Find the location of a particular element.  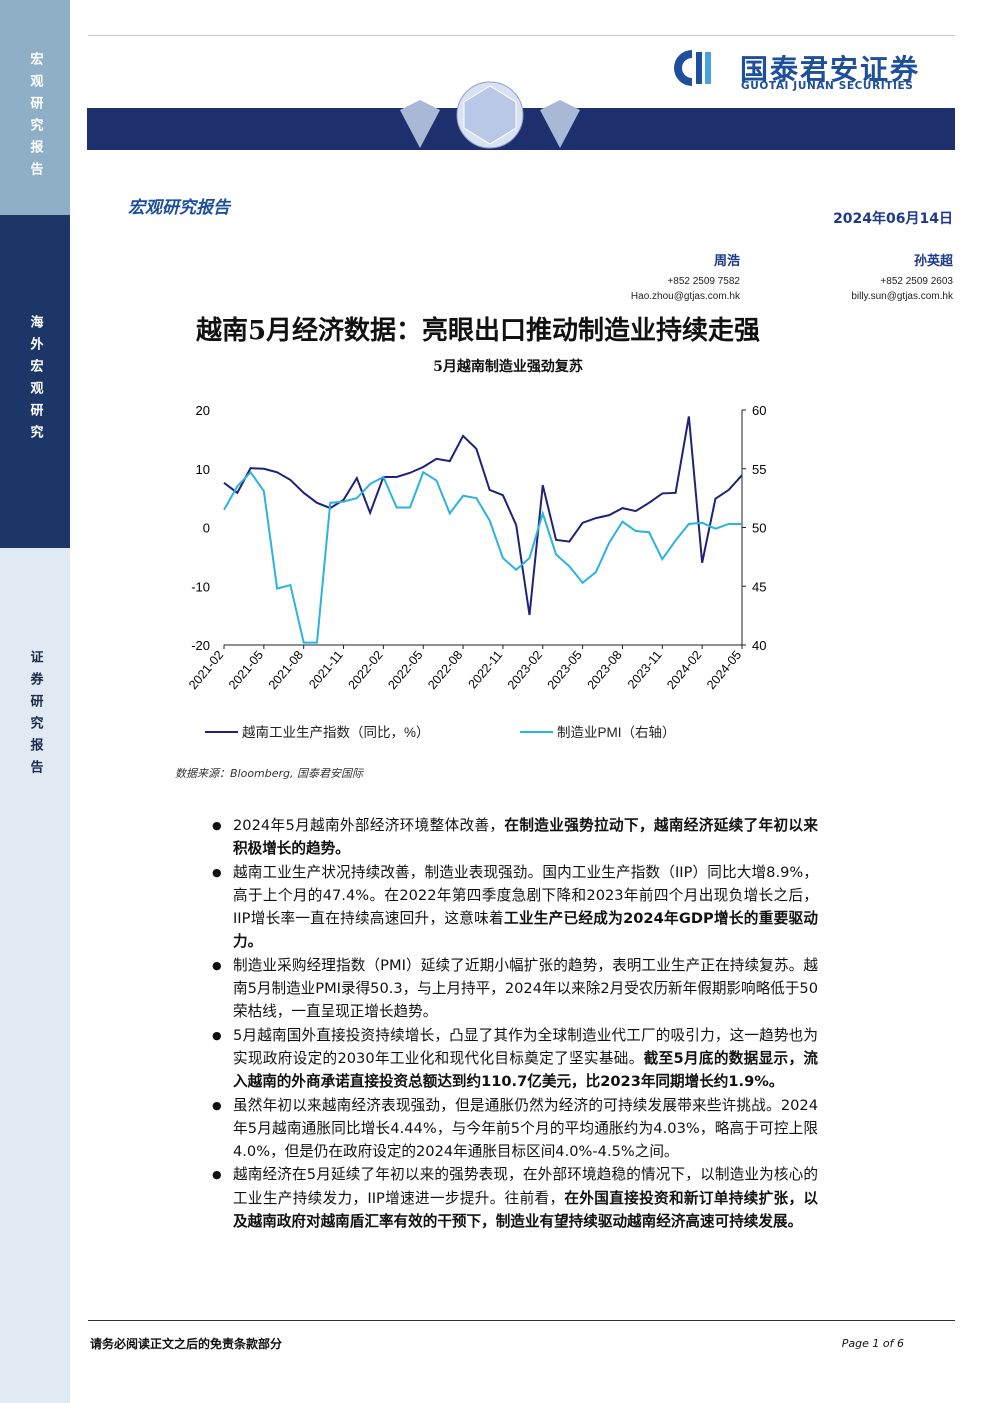

y2-tick-label: 60 is located at coordinates (759, 410).